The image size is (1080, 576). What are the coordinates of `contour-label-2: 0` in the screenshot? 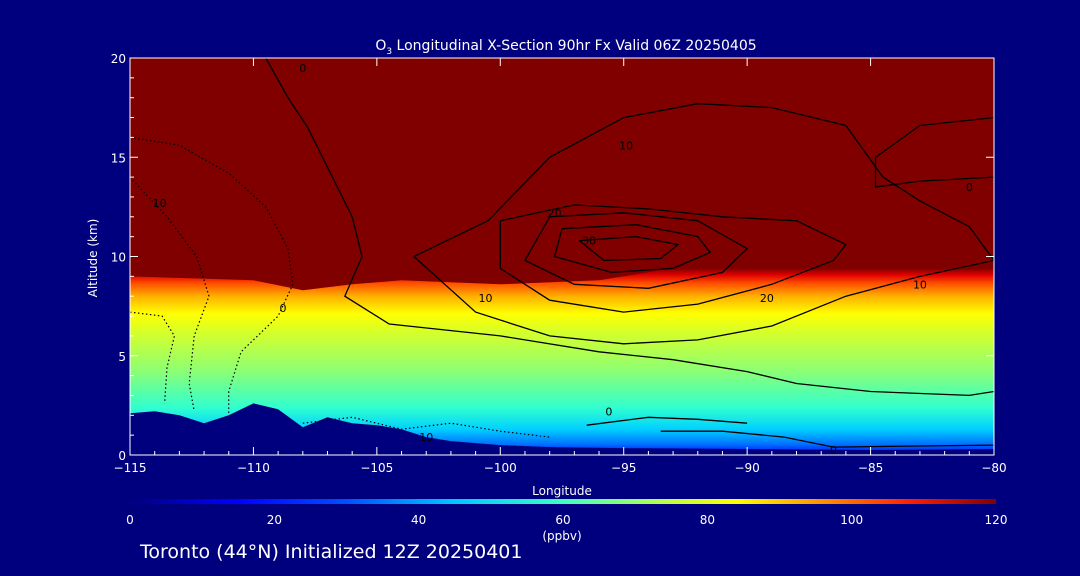 It's located at (283, 308).